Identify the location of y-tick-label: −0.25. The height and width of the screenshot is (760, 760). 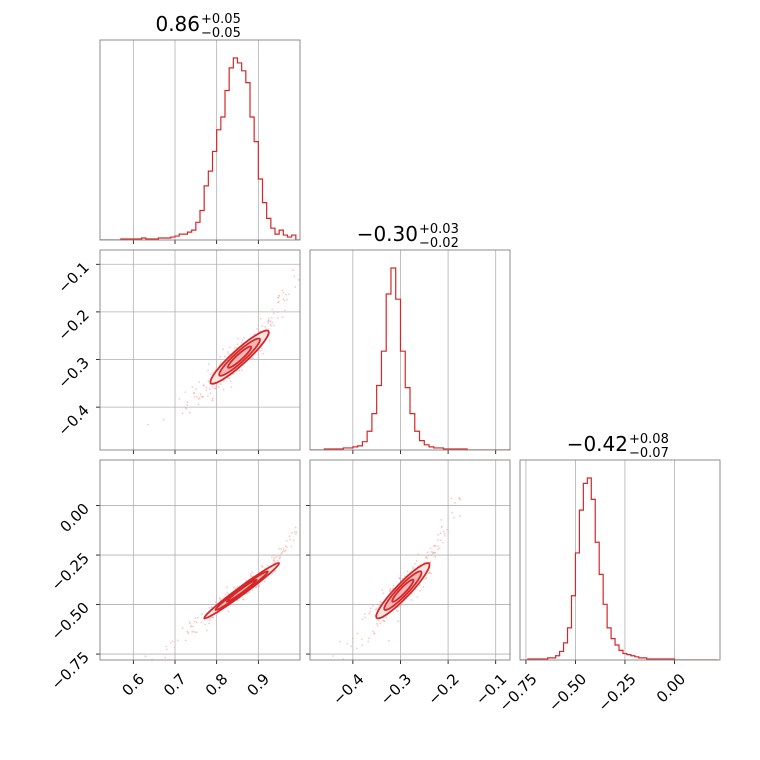
(70, 571).